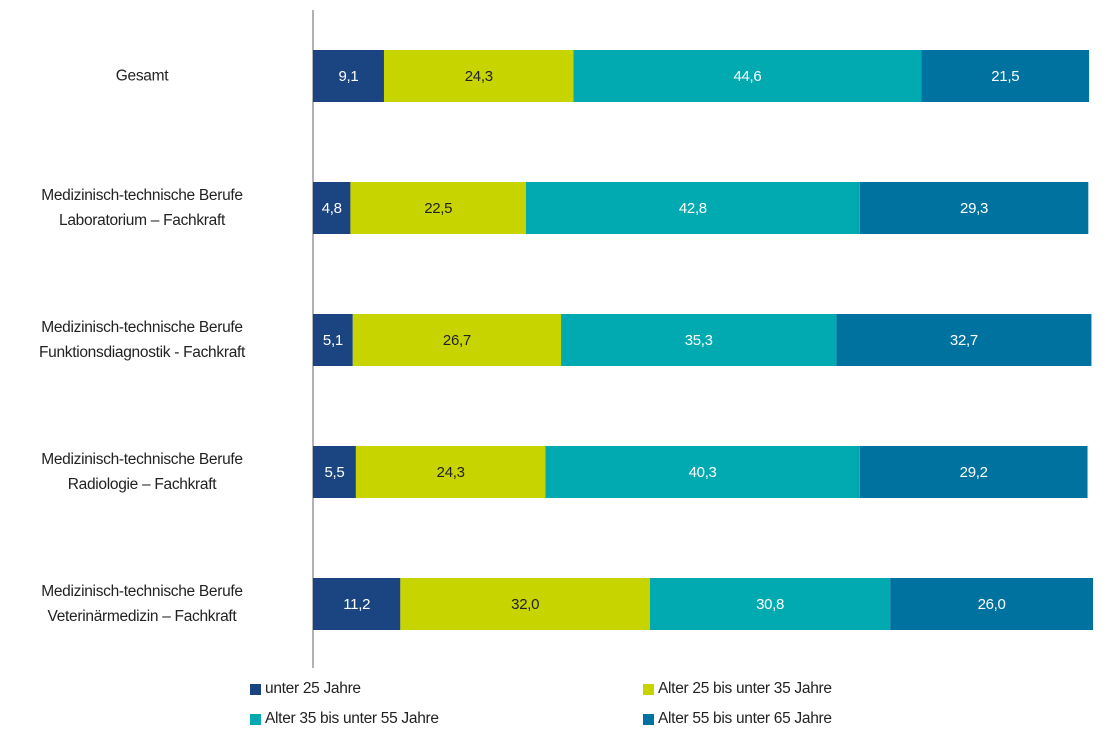 The height and width of the screenshot is (733, 1107). I want to click on legend-label: unter 25 Jahre, so click(313, 688).